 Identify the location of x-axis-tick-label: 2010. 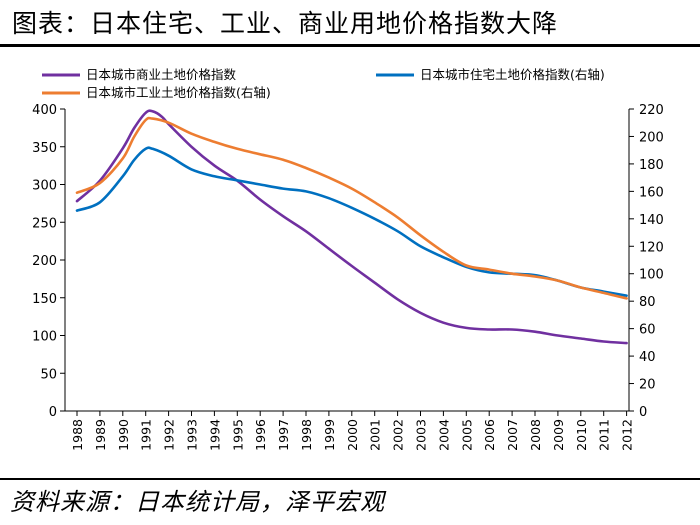
(581, 435).